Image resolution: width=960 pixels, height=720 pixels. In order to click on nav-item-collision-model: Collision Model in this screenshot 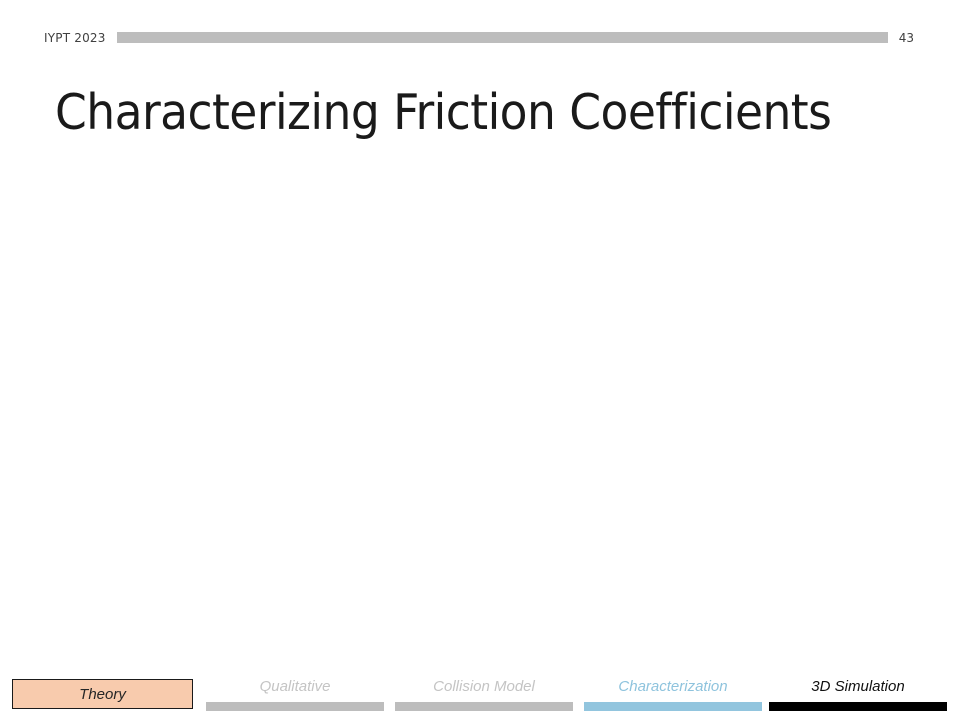, I will do `click(484, 694)`.